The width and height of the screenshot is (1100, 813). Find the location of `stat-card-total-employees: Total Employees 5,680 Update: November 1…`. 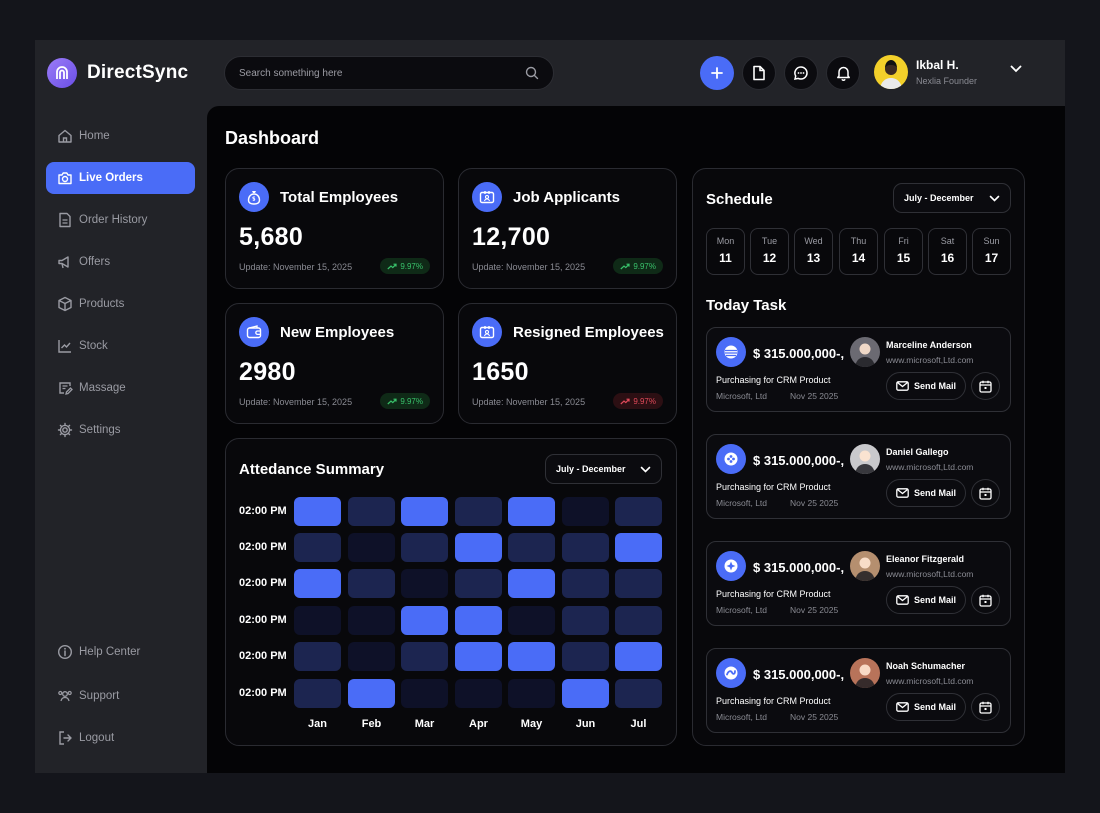

stat-card-total-employees: Total Employees 5,680 Update: November 1… is located at coordinates (334, 228).